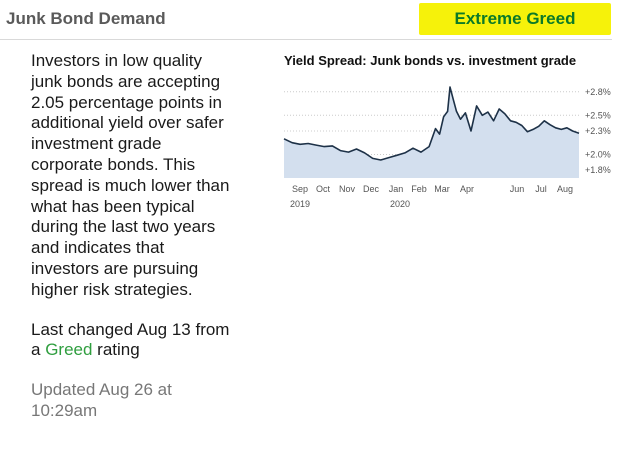 The width and height of the screenshot is (624, 469). Describe the element at coordinates (565, 189) in the screenshot. I see `x-tick-label: Aug` at that location.